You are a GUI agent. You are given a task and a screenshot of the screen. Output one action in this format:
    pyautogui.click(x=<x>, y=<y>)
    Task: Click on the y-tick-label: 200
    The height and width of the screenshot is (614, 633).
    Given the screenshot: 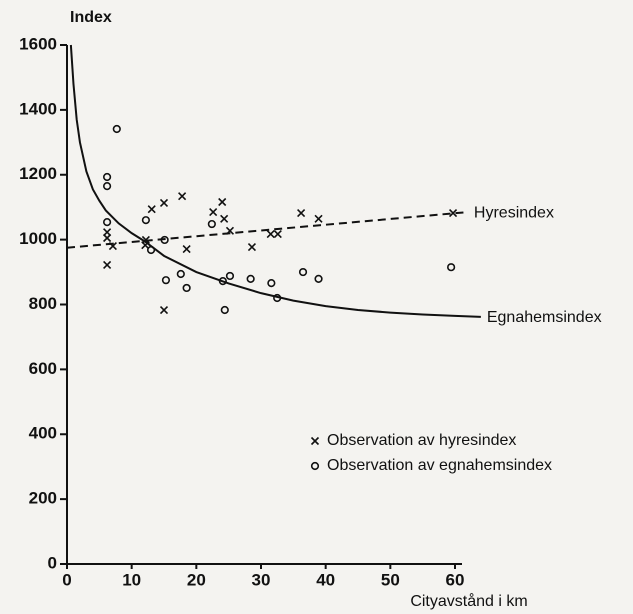 What is the action you would take?
    pyautogui.click(x=43, y=498)
    